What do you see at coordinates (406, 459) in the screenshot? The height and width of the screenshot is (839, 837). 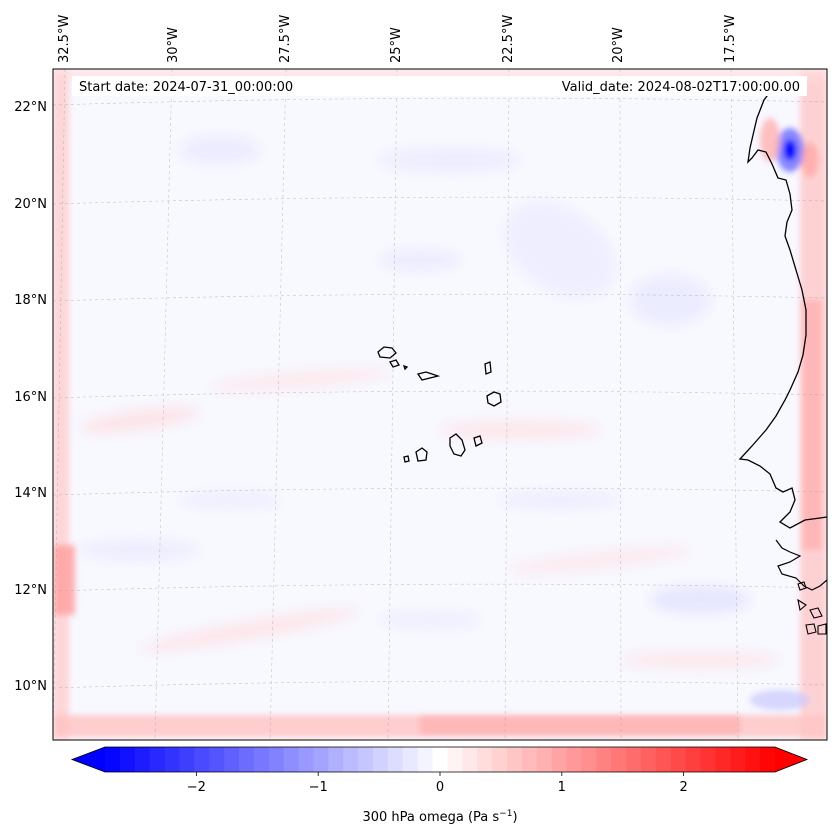 I see `island-brava` at bounding box center [406, 459].